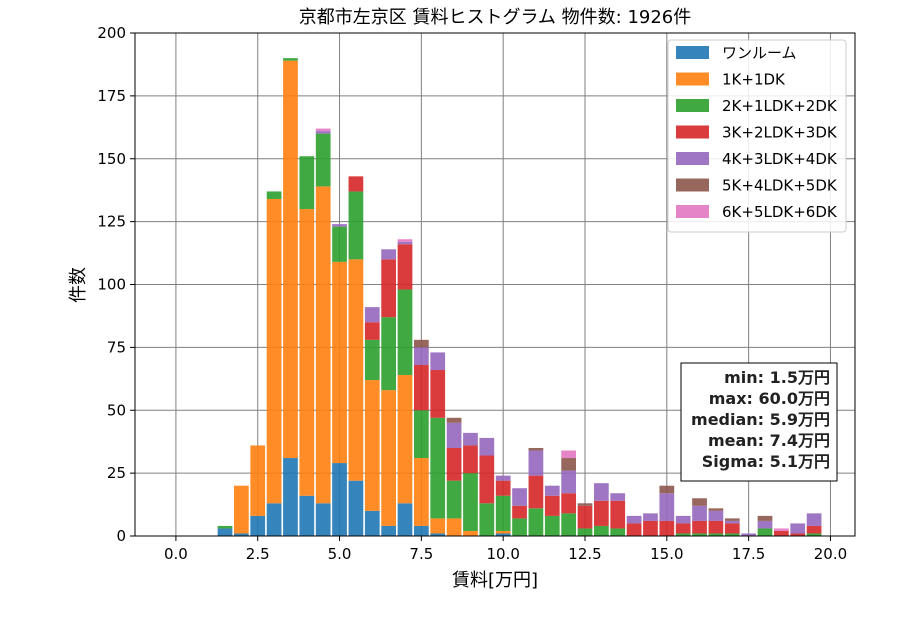 The image size is (900, 634). I want to click on x-tick-label: 12.5, so click(584, 554).